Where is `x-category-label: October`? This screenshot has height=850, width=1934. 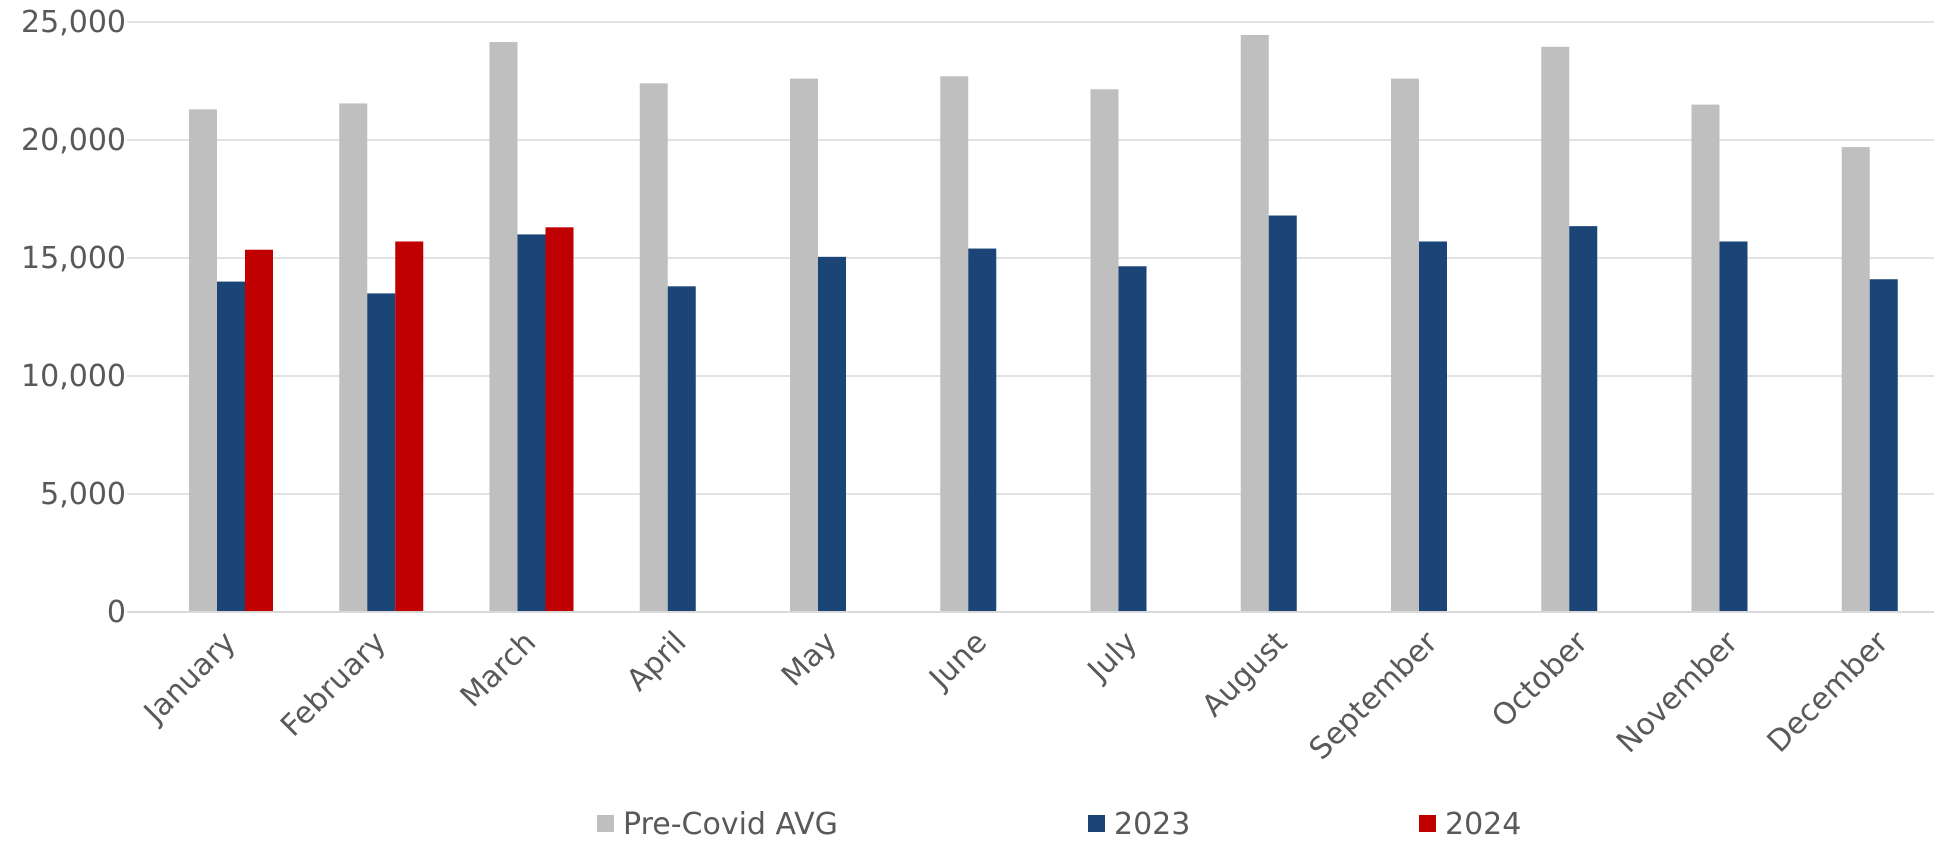
x-category-label: October is located at coordinates (1540, 679).